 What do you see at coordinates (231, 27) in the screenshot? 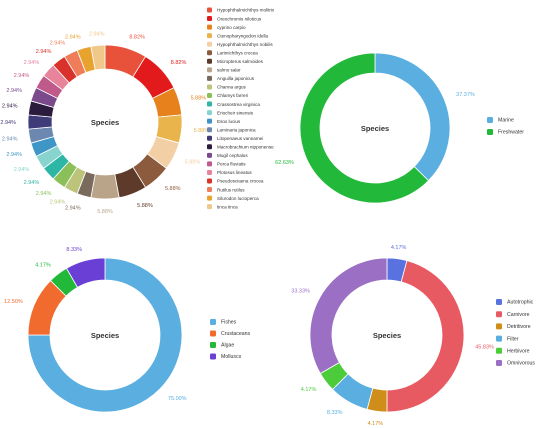
I see `legend-label: cyprino carpio` at bounding box center [231, 27].